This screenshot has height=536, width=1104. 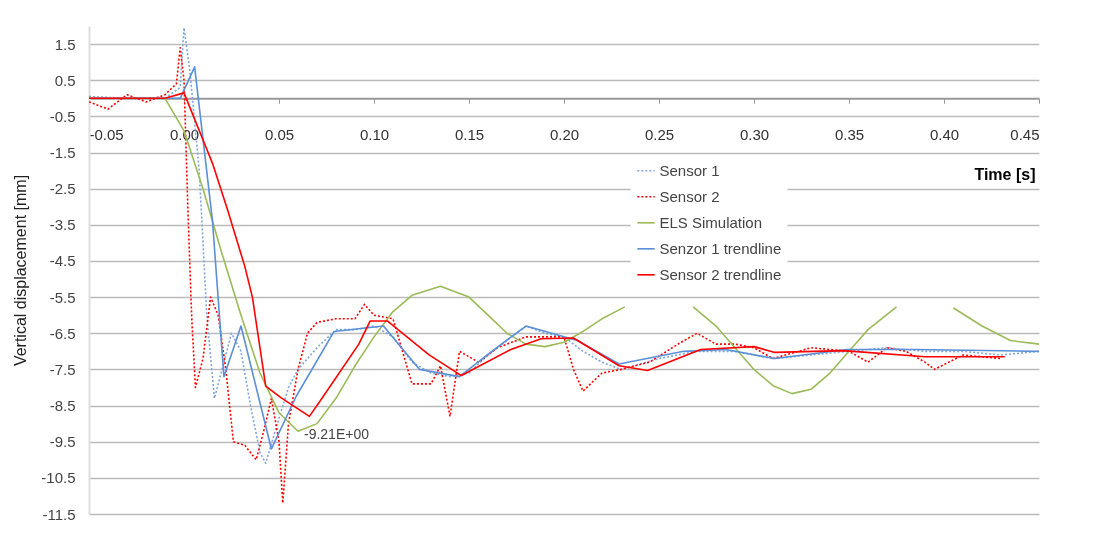 I want to click on x-tick-label: 0.10, so click(x=374, y=134).